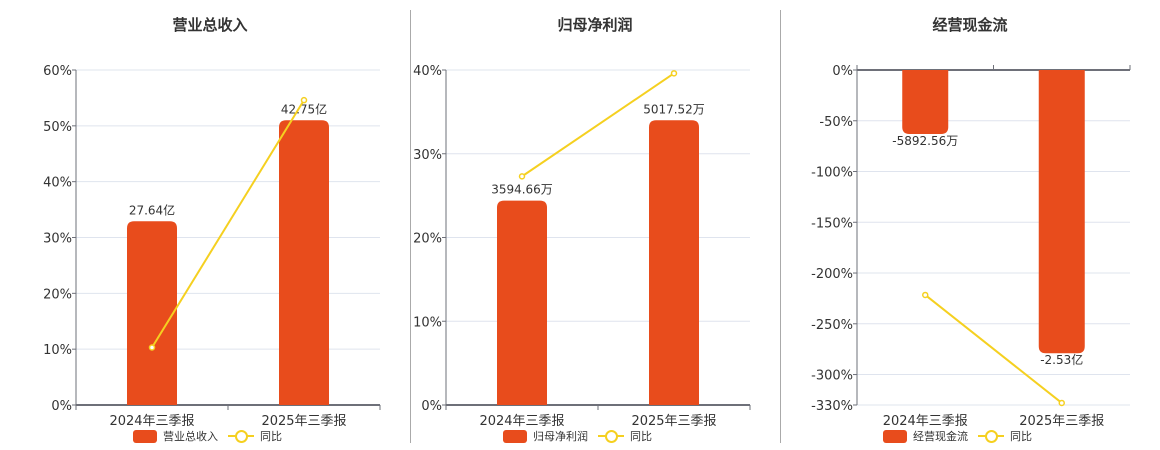 This screenshot has width=1160, height=450. I want to click on y-tick-label: -150%, so click(832, 223).